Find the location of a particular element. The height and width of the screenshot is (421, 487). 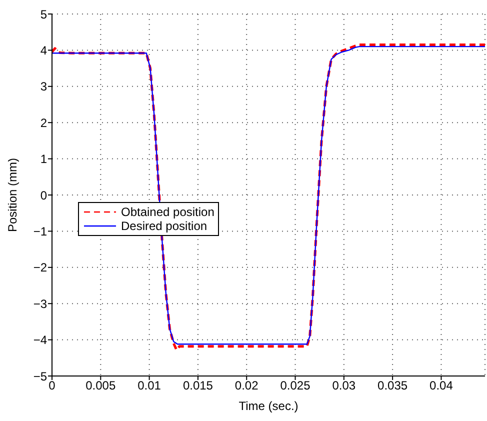

legend-label: Obtained position is located at coordinates (167, 212).